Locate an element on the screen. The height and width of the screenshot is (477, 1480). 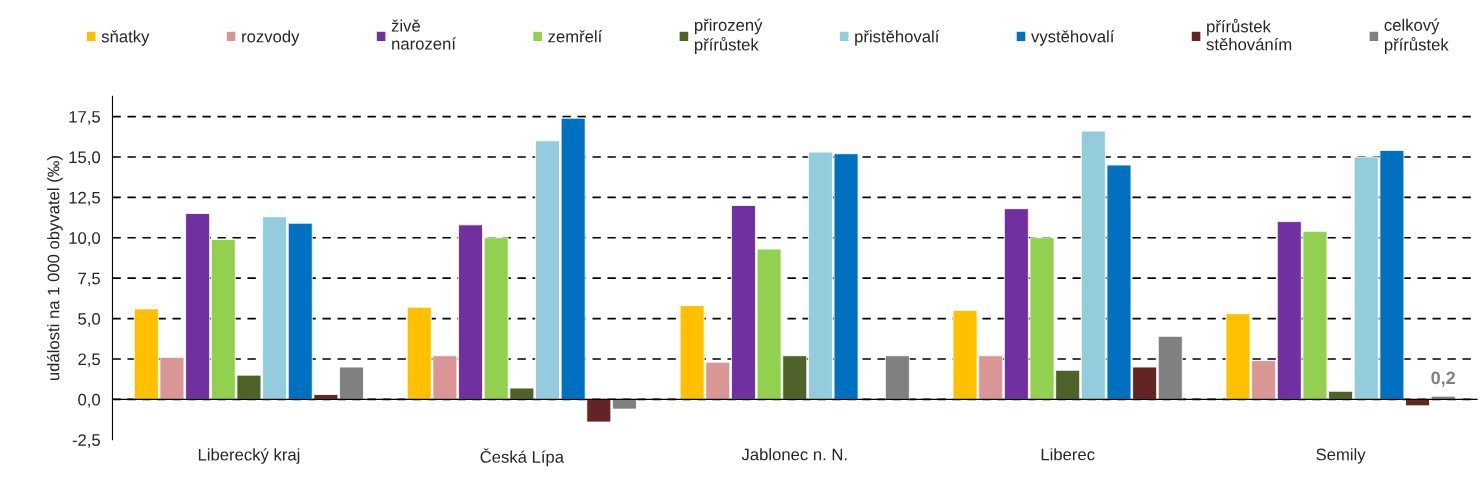
y-axis-title: události na 1 000 obyvatel (‰) is located at coordinates (54, 268).